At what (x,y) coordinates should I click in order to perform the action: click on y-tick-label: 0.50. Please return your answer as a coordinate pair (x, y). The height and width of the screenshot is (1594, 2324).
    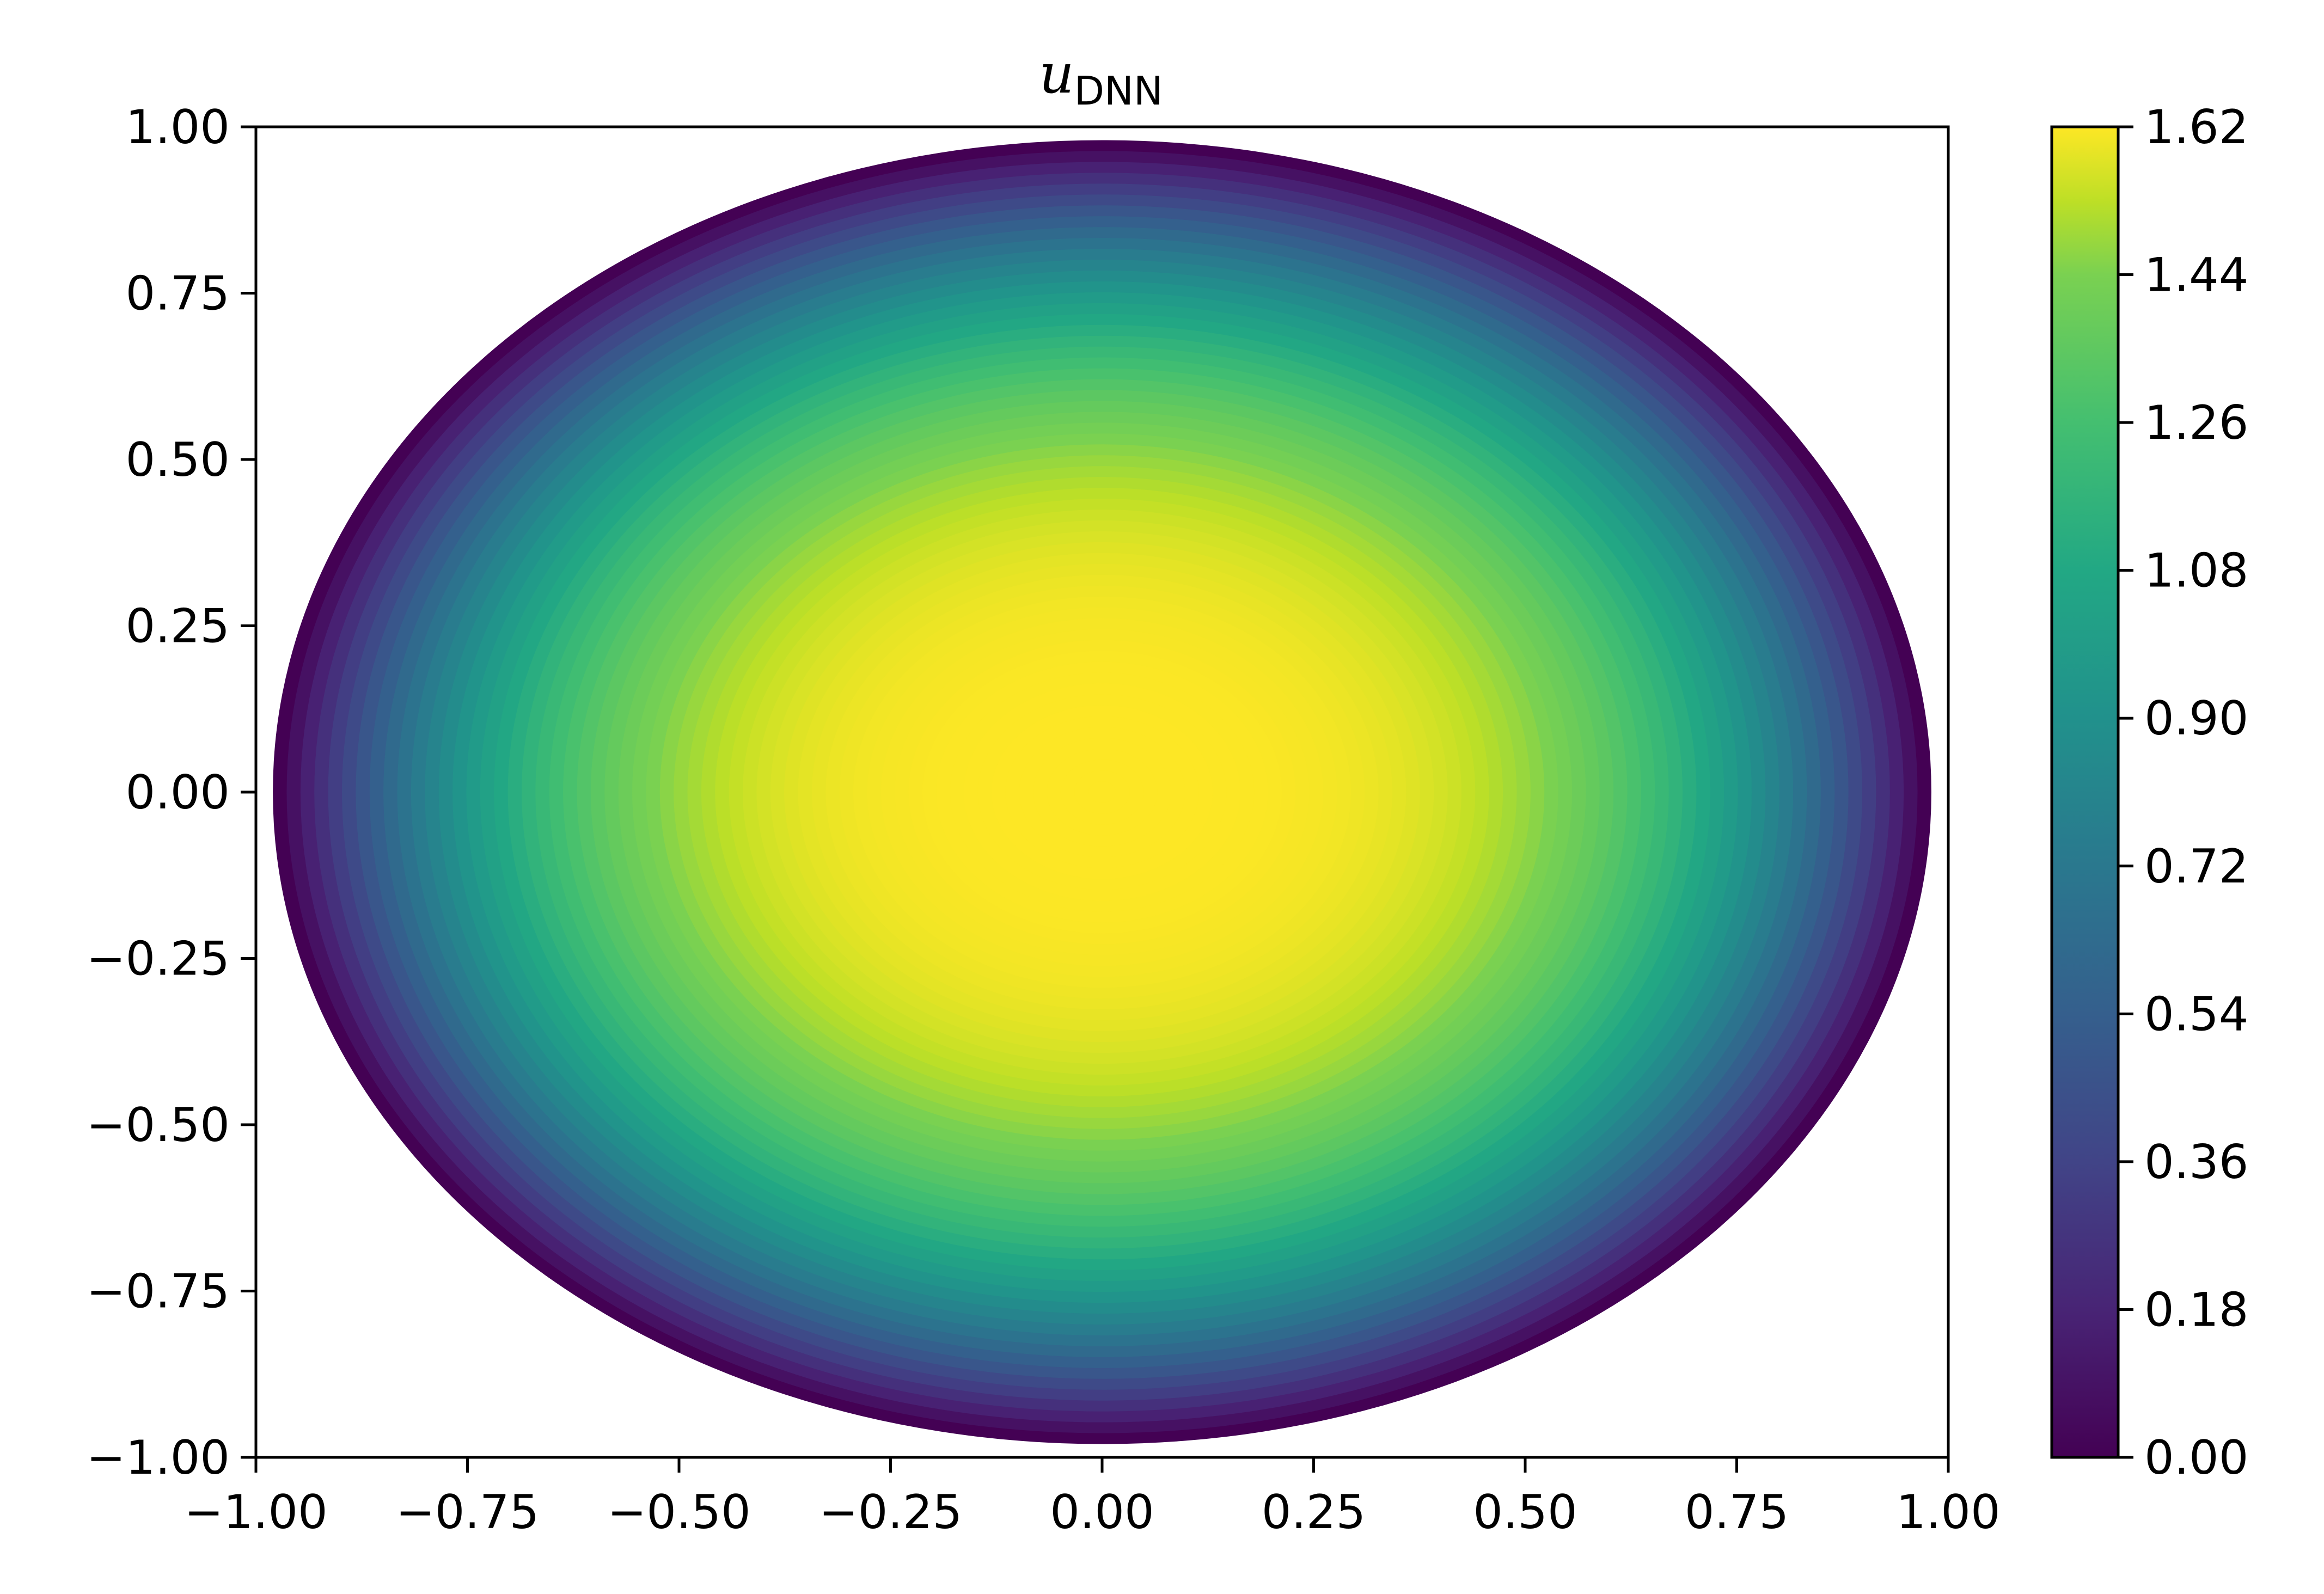
    Looking at the image, I should click on (178, 460).